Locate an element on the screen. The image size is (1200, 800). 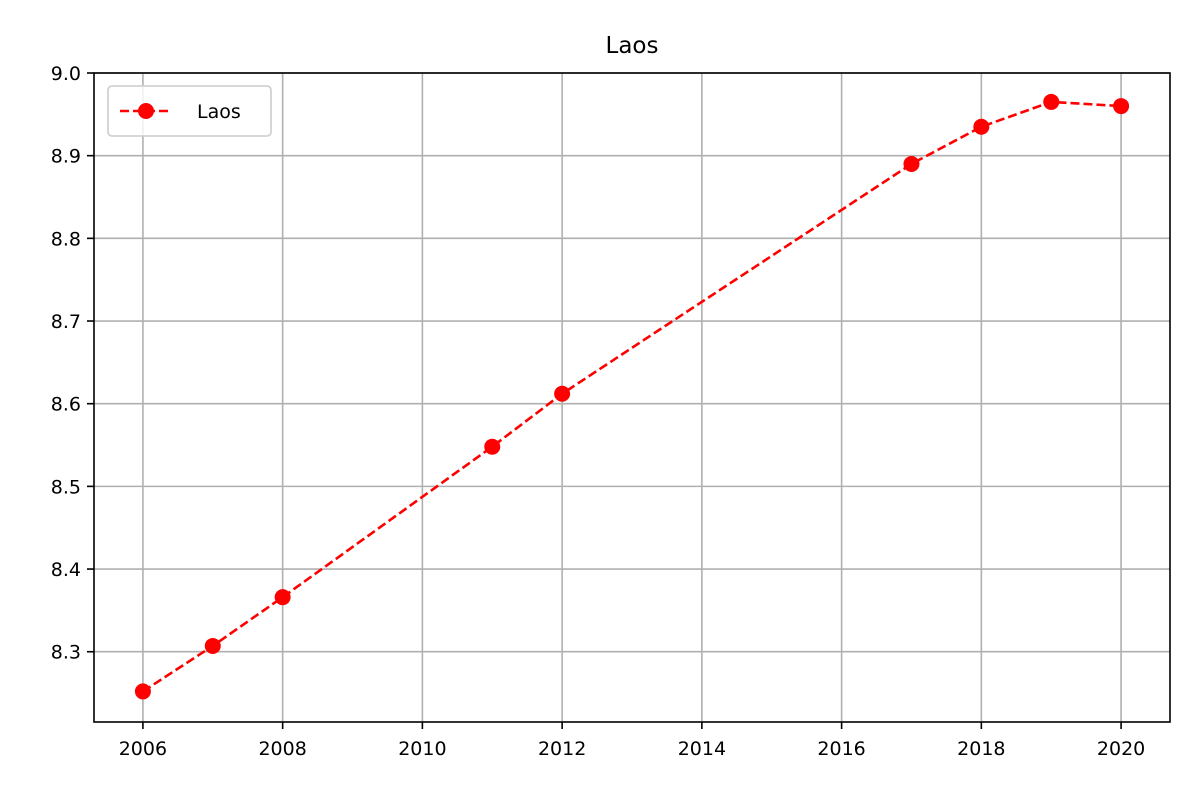
y-tick-label: 8.9 is located at coordinates (66, 157).